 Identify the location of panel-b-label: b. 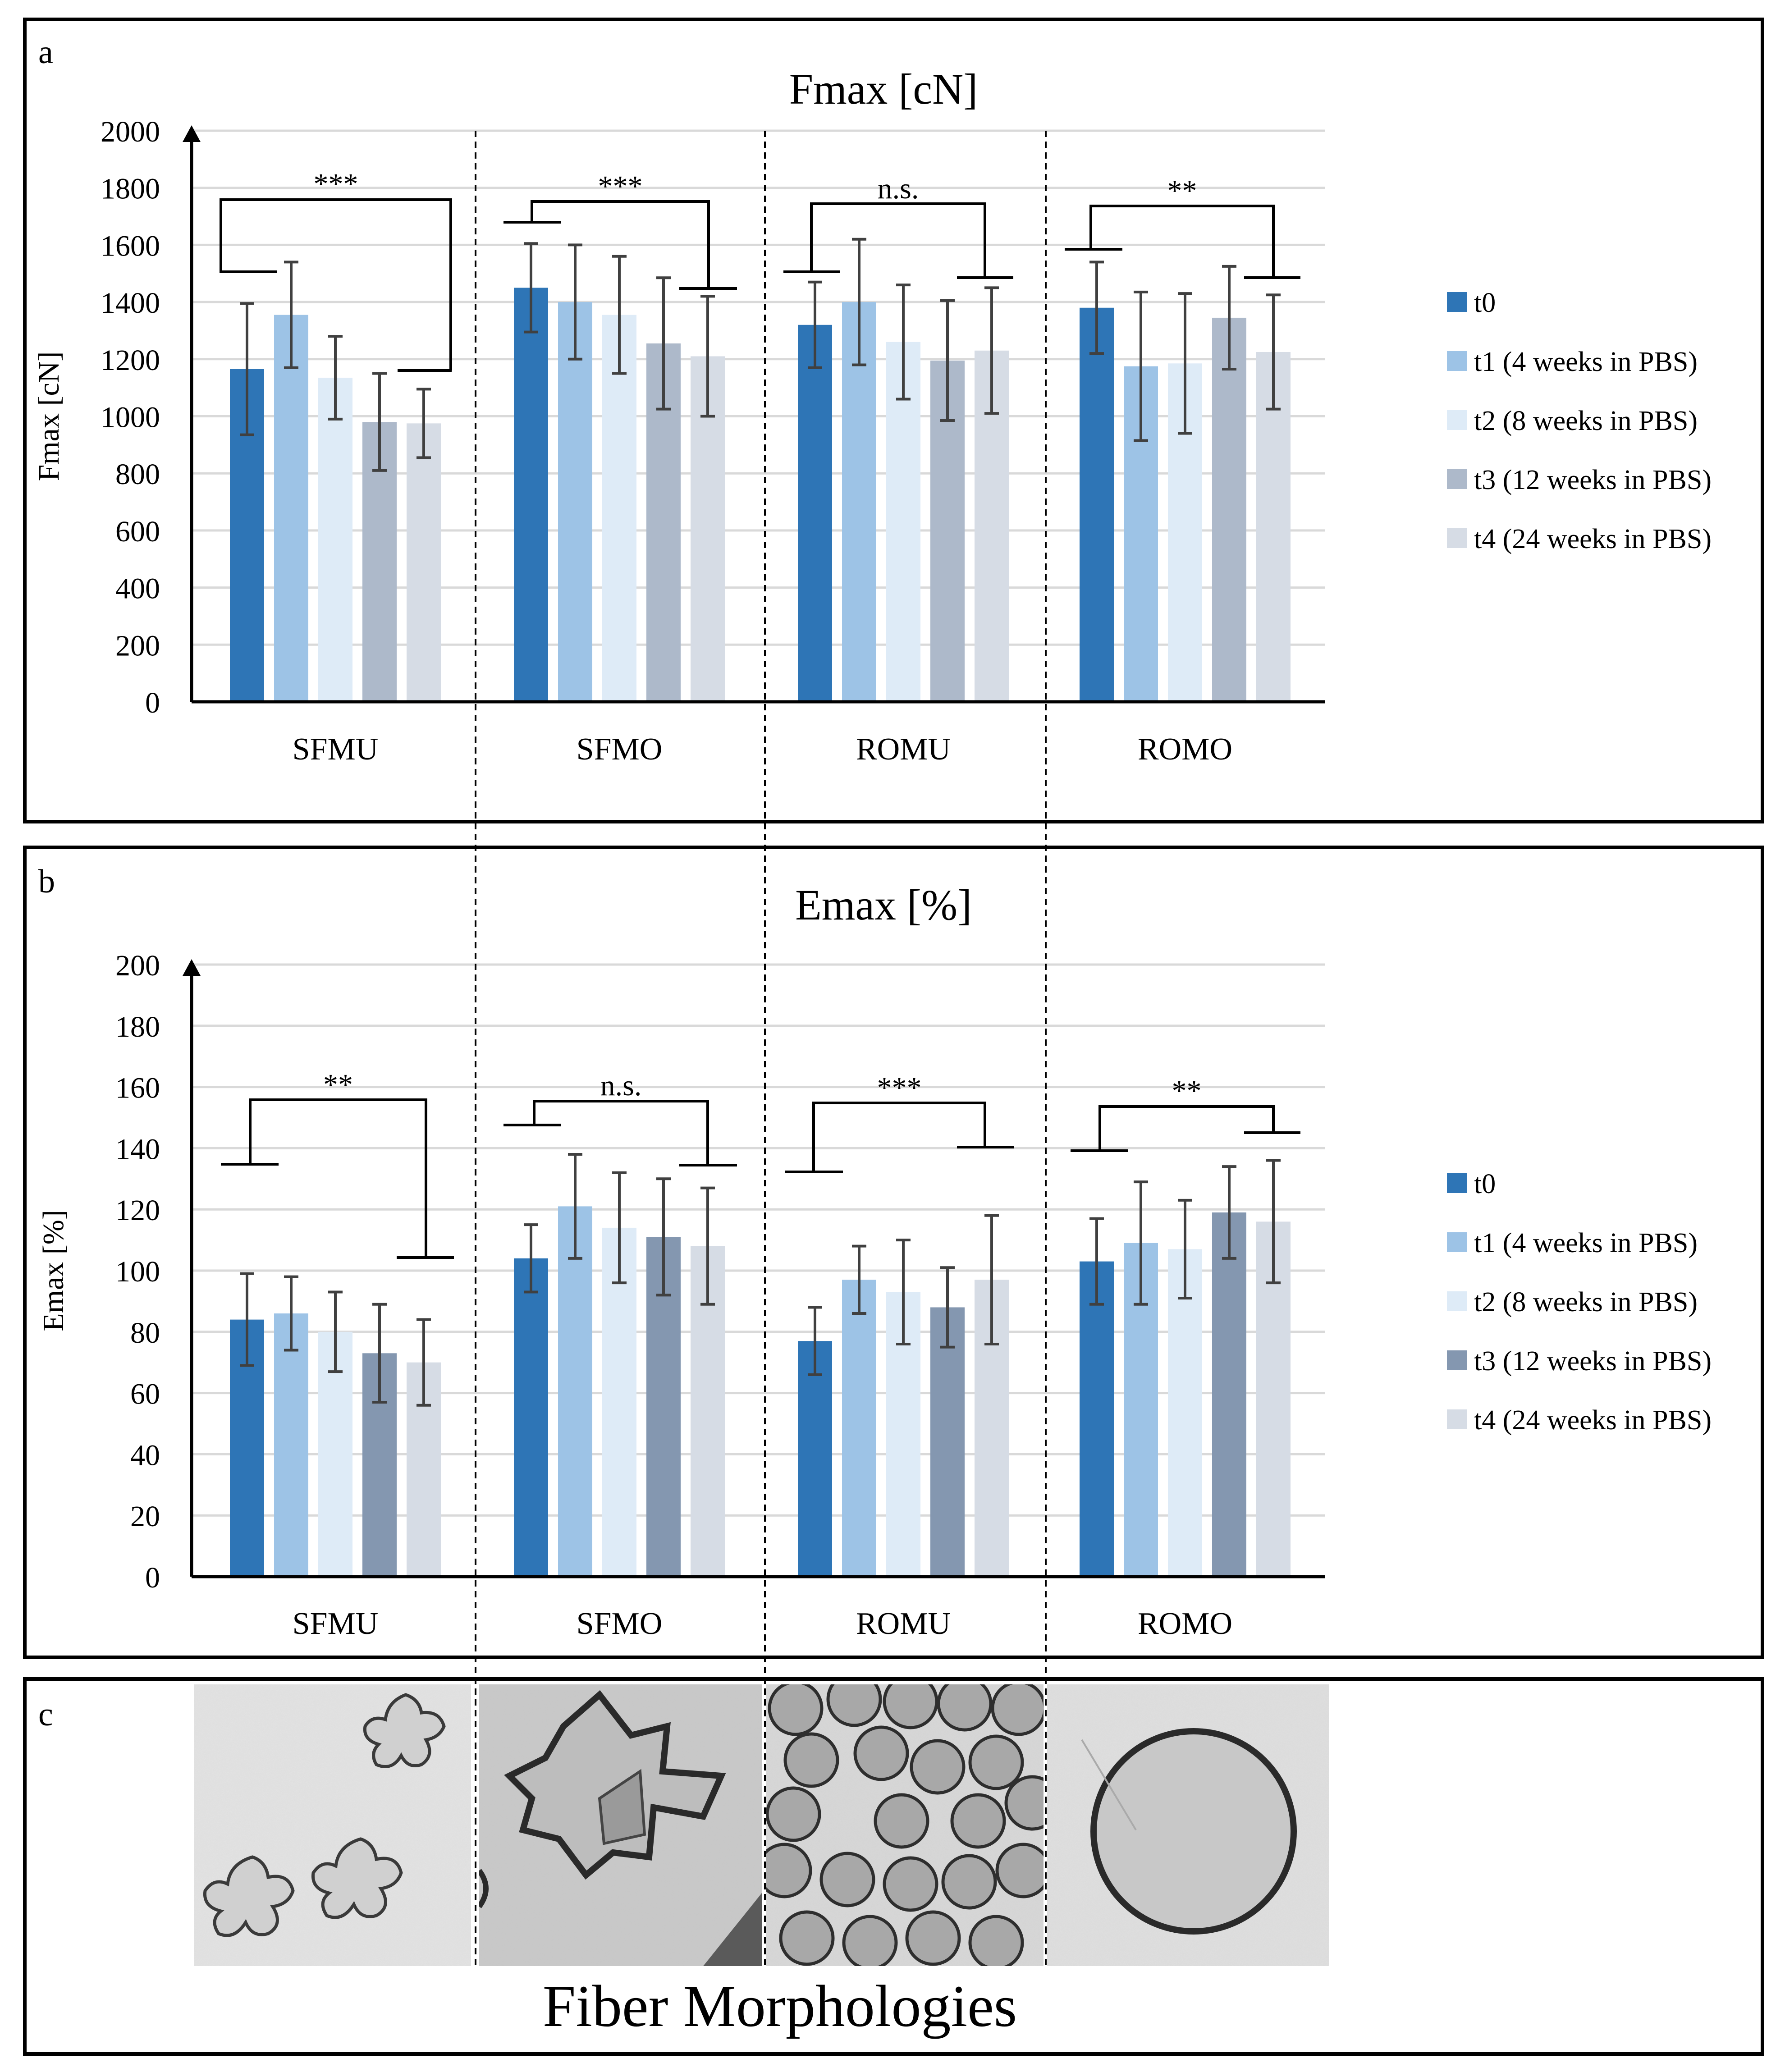
(46, 881).